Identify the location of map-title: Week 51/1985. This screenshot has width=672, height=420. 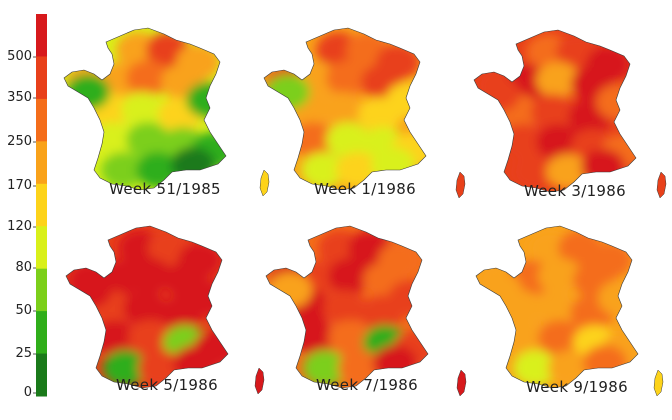
(165, 189).